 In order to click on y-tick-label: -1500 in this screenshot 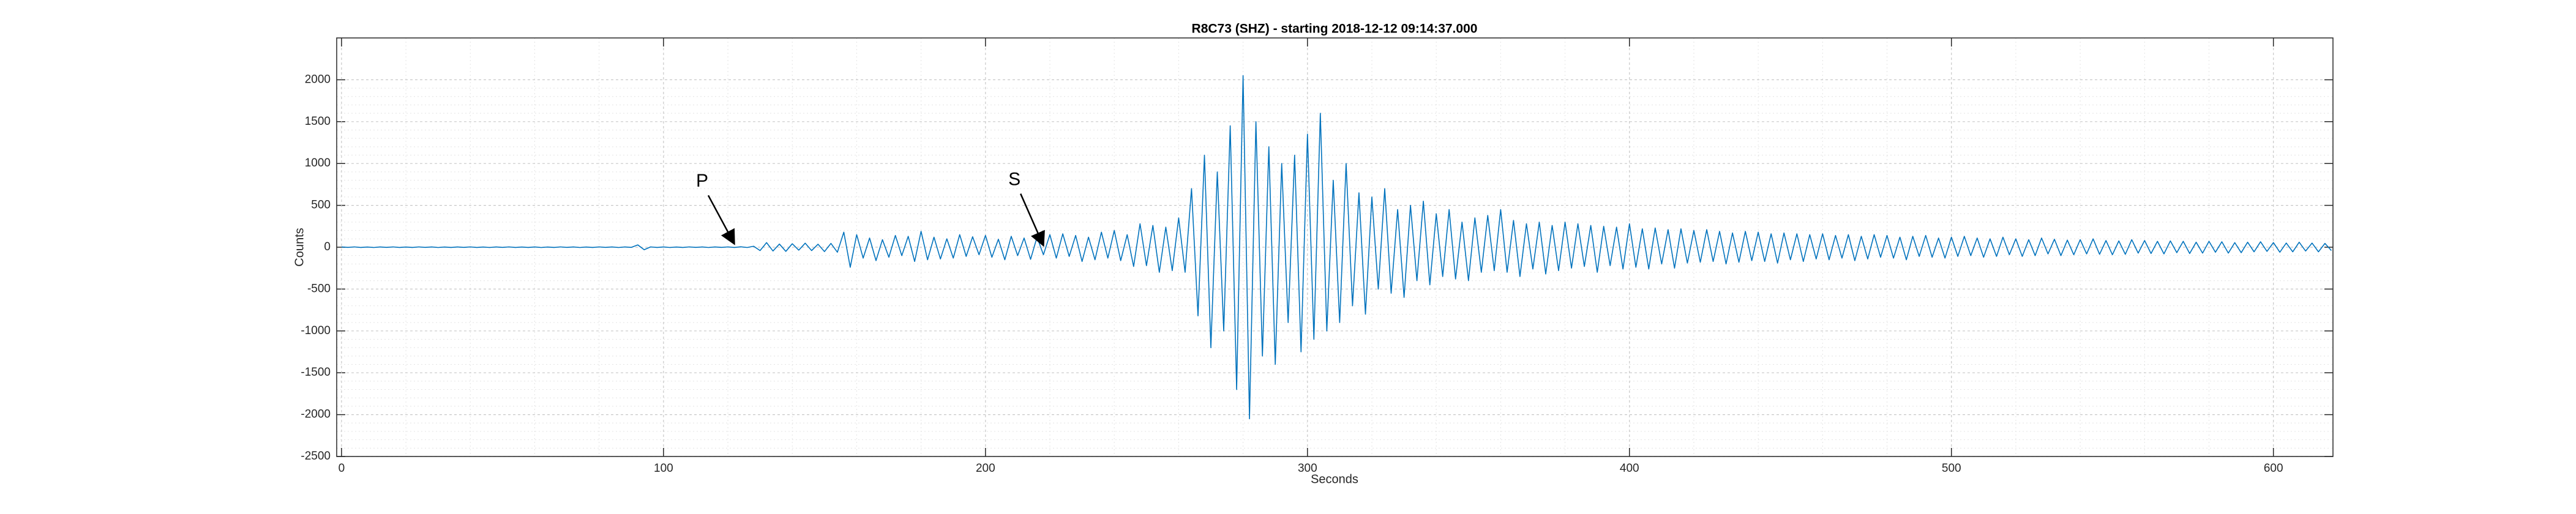, I will do `click(316, 373)`.